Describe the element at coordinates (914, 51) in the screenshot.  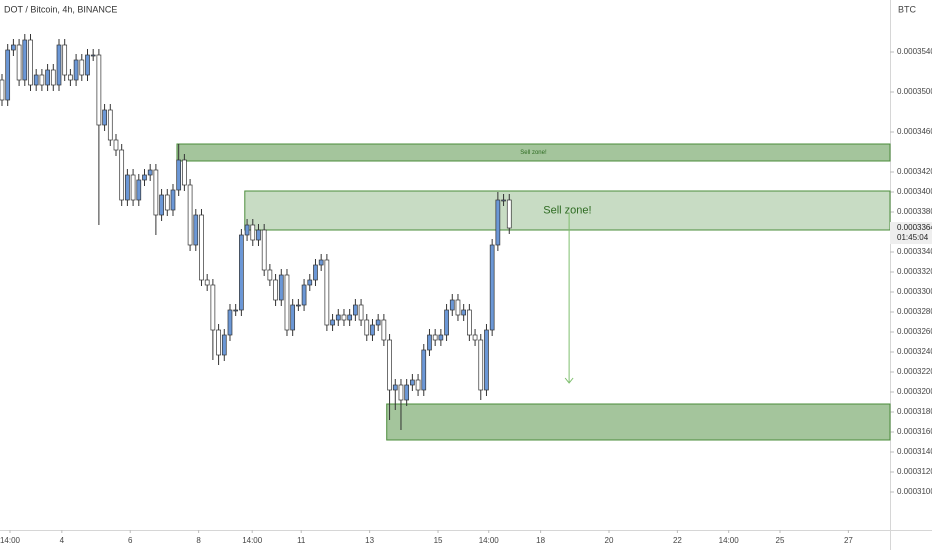
I see `y-tick-label: 0.0003540` at that location.